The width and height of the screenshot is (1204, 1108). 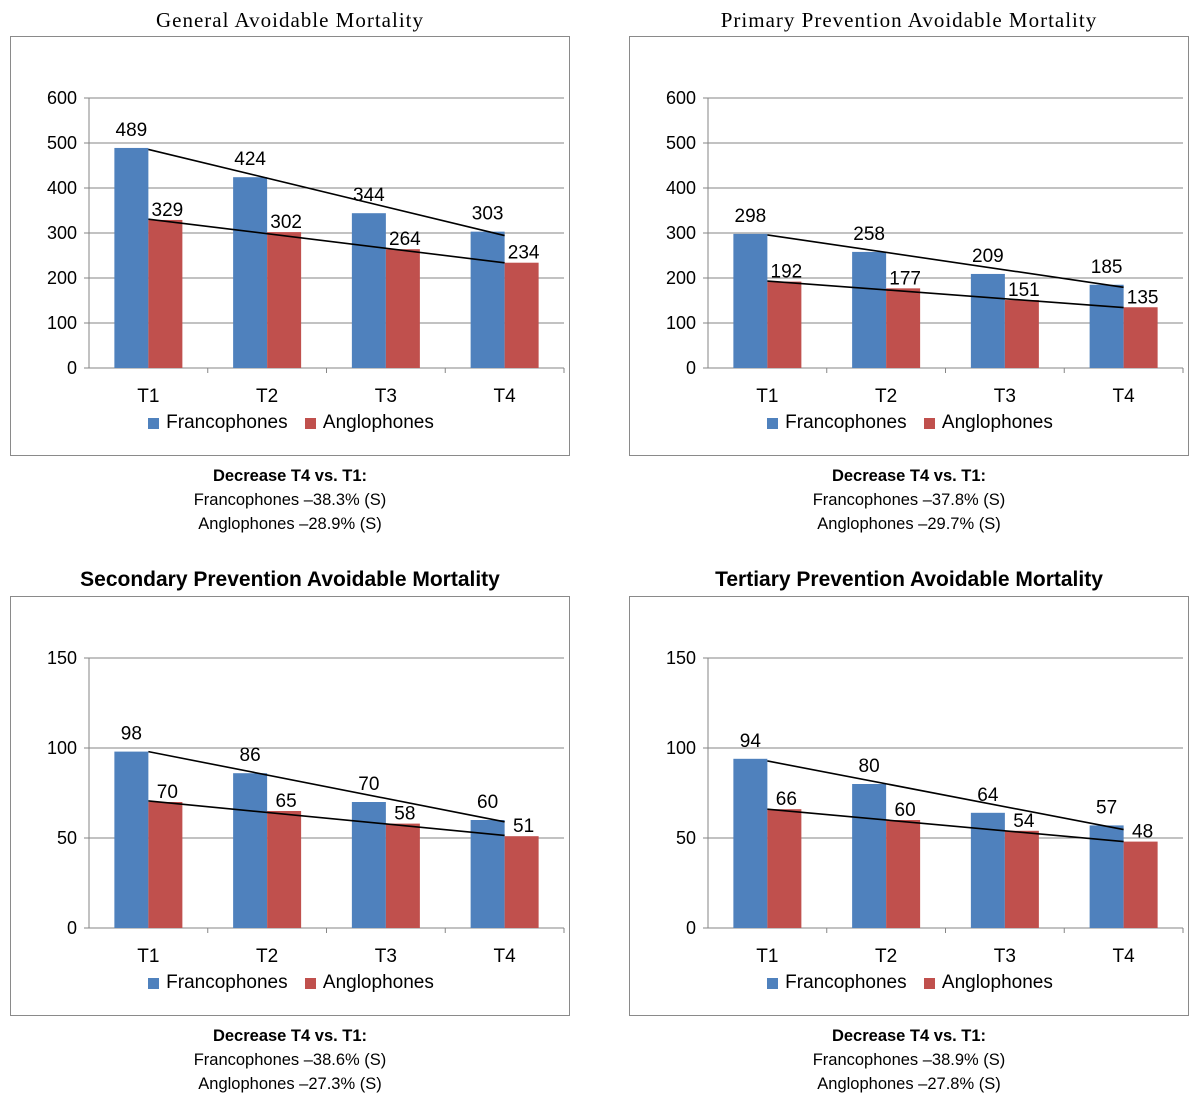 I want to click on caption-anglophones: Anglophones –27.8% (S), so click(x=909, y=1084).